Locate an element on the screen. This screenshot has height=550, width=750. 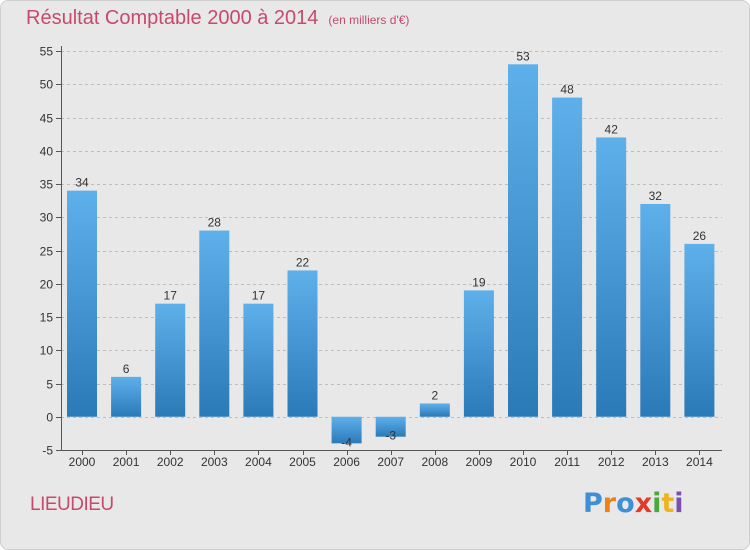
x-tick-label: 2004 is located at coordinates (258, 462).